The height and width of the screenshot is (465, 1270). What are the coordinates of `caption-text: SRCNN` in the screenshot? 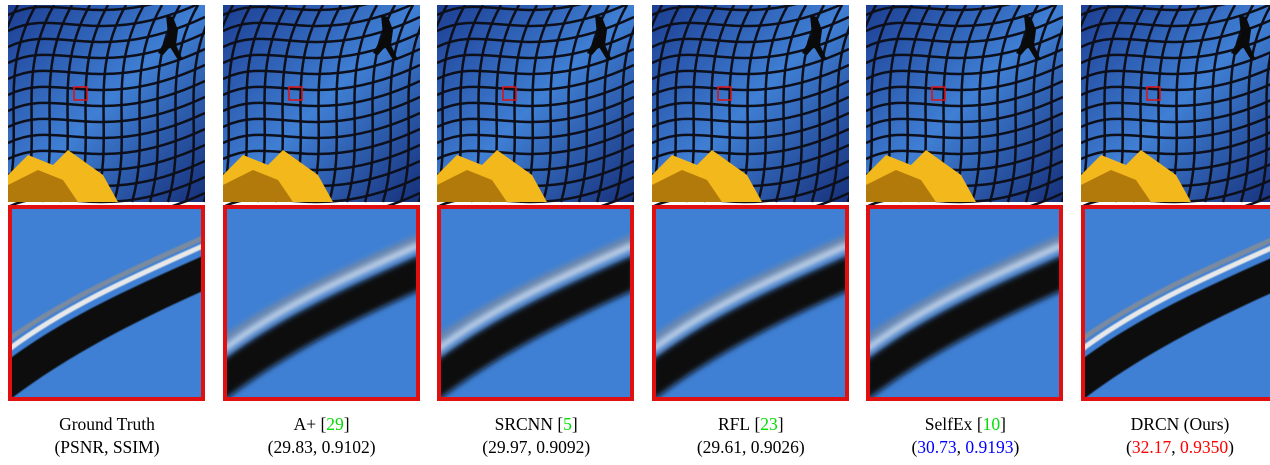 It's located at (523, 424).